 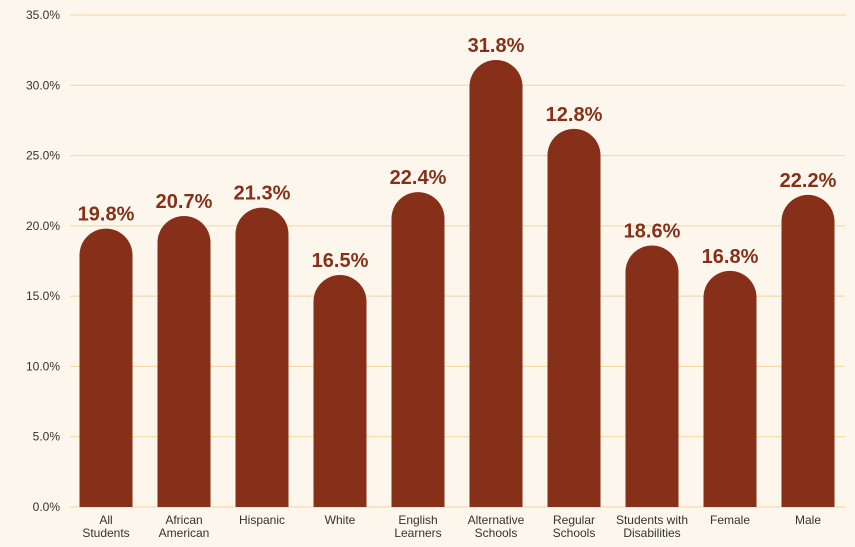 I want to click on y-tick-label: 15.0%, so click(x=43, y=296).